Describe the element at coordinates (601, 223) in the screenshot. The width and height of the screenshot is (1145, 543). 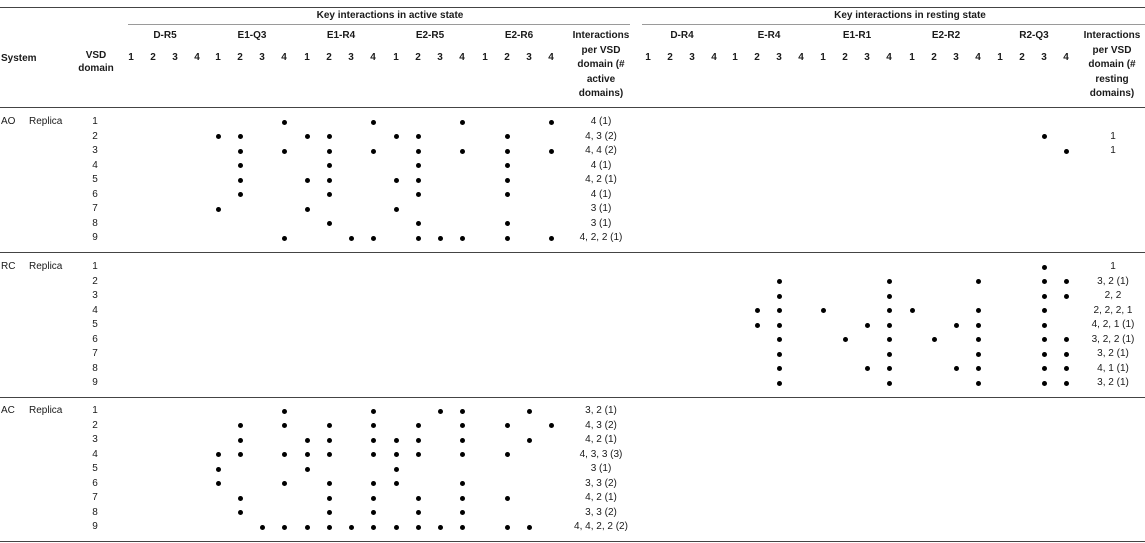
I see `active-interactions-value: 3 (1)` at that location.